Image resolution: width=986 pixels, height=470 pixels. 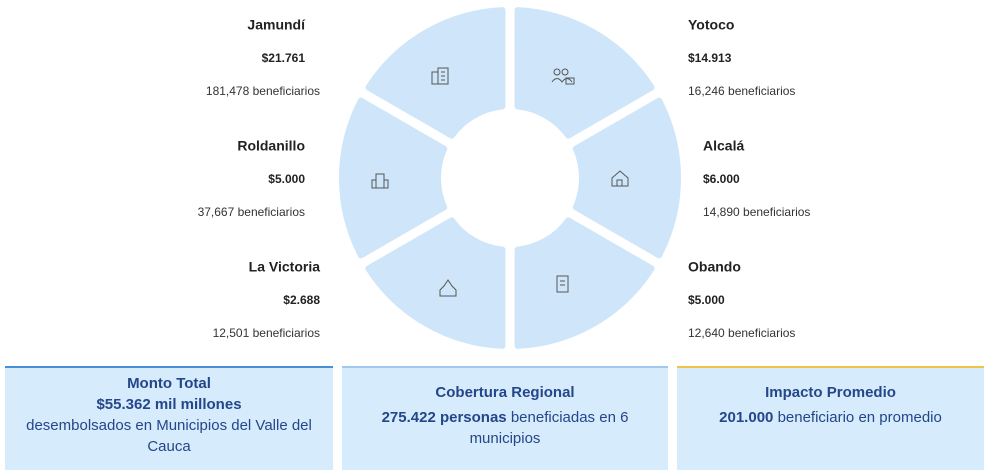 I want to click on card-highlight: 275.422 personas, so click(x=444, y=417).